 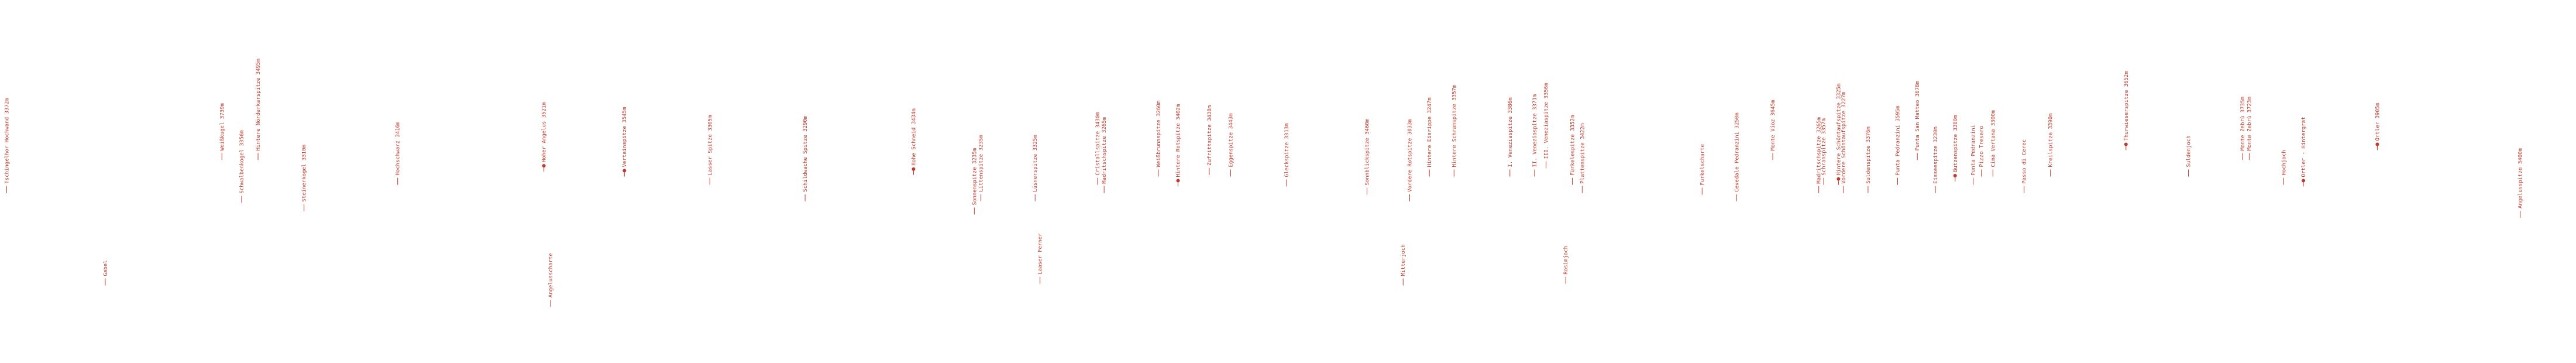 I want to click on peak-label: Eisseespitze 3230m, so click(x=1936, y=155).